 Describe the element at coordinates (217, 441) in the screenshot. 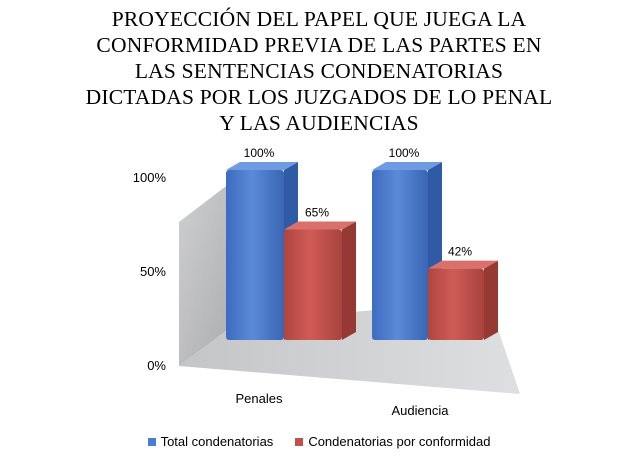

I see `legend-label-total: Total condenatorias` at that location.